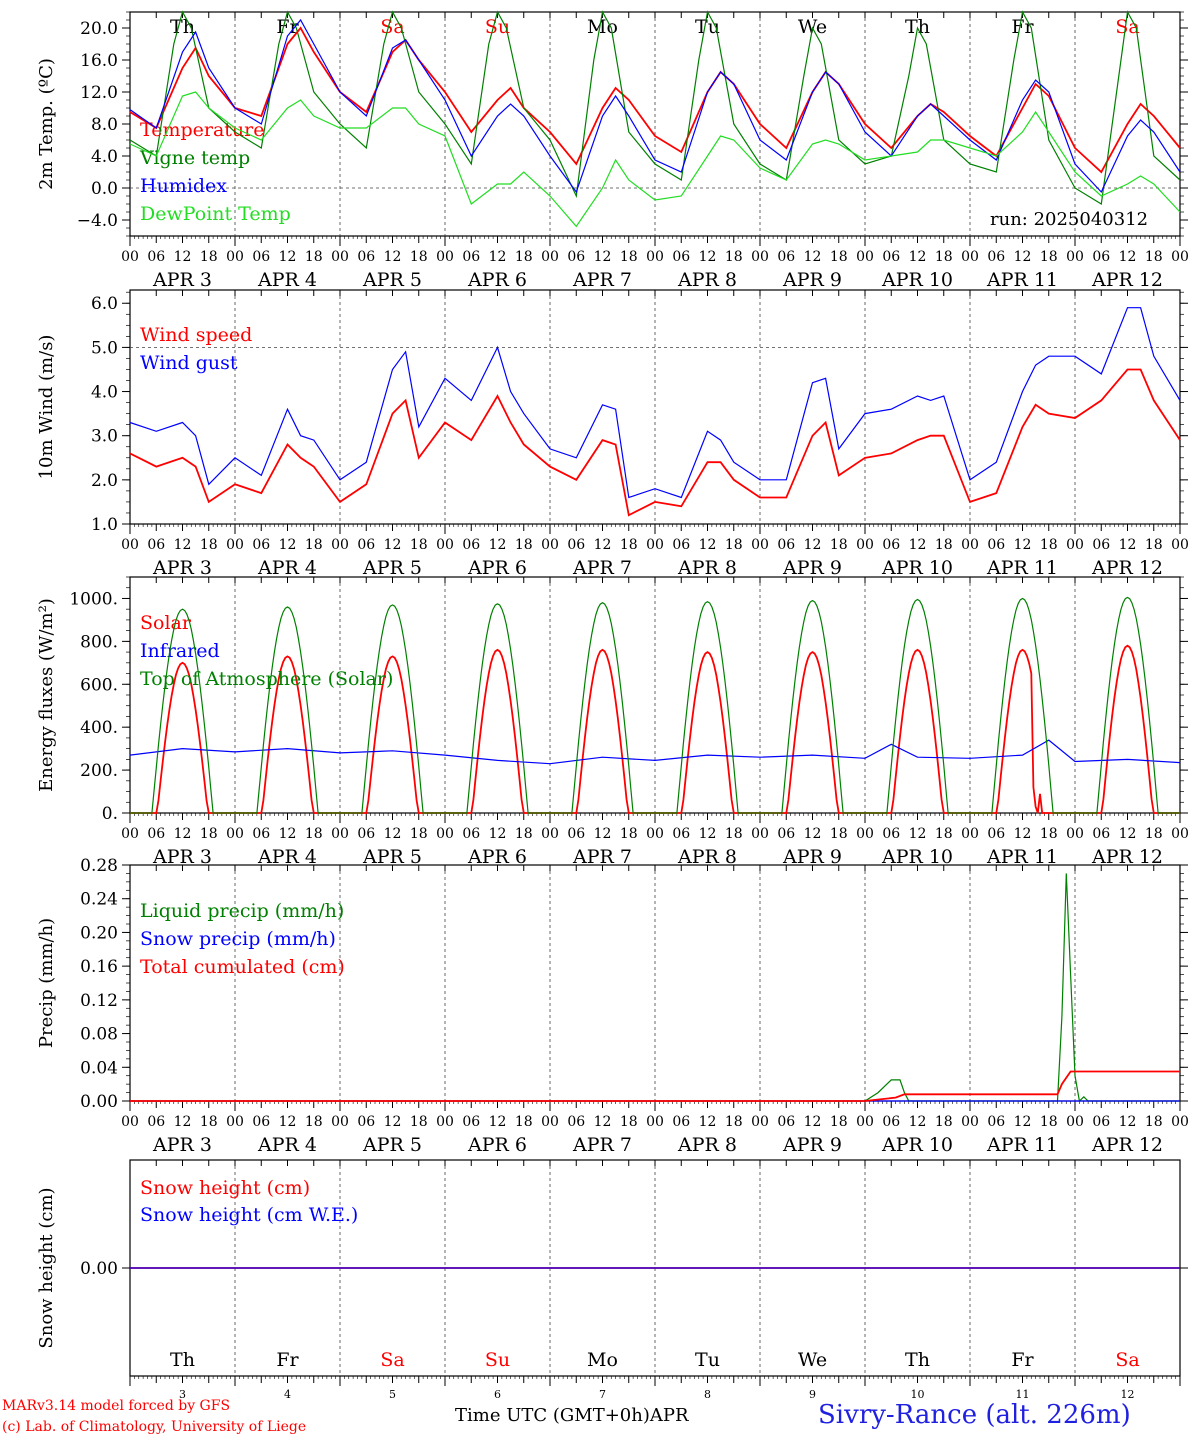 Image resolution: width=1194 pixels, height=1440 pixels. I want to click on y-tick-label: 2.0, so click(104, 481).